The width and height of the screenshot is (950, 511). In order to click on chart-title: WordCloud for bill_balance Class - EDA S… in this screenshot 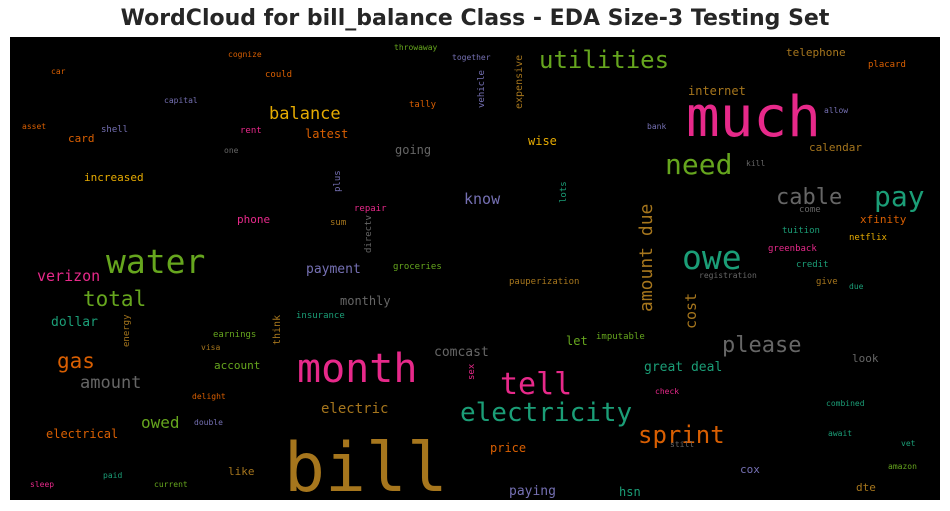, I will do `click(475, 18)`.